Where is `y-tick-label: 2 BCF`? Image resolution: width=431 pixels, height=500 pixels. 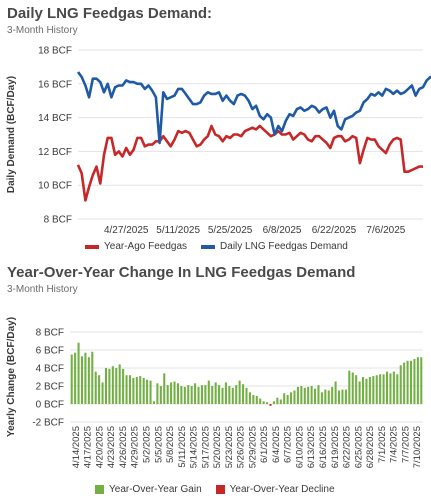 y-tick-label: 2 BCF is located at coordinates (50, 387).